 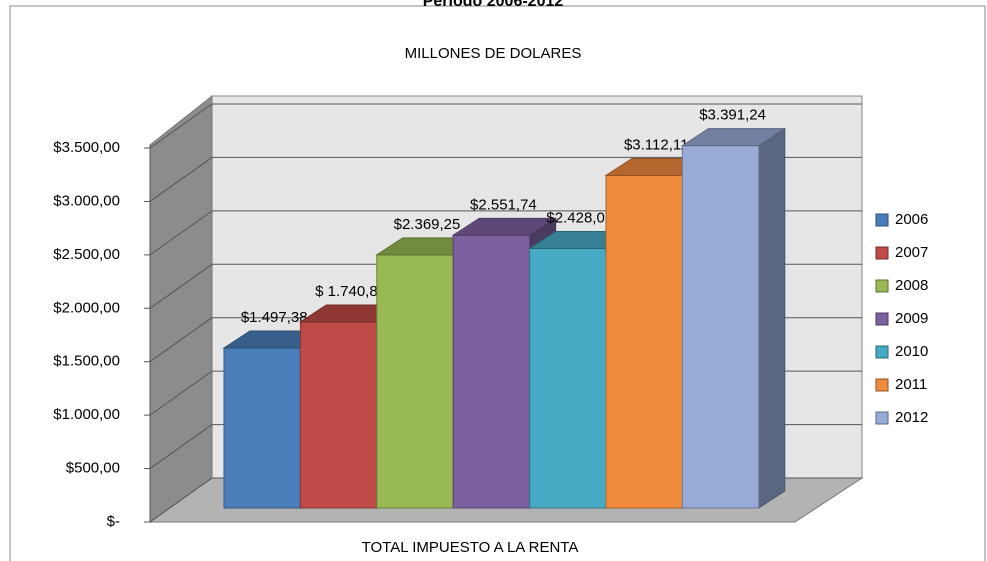 I want to click on chart-title: Período 2006-2012, so click(x=493, y=5).